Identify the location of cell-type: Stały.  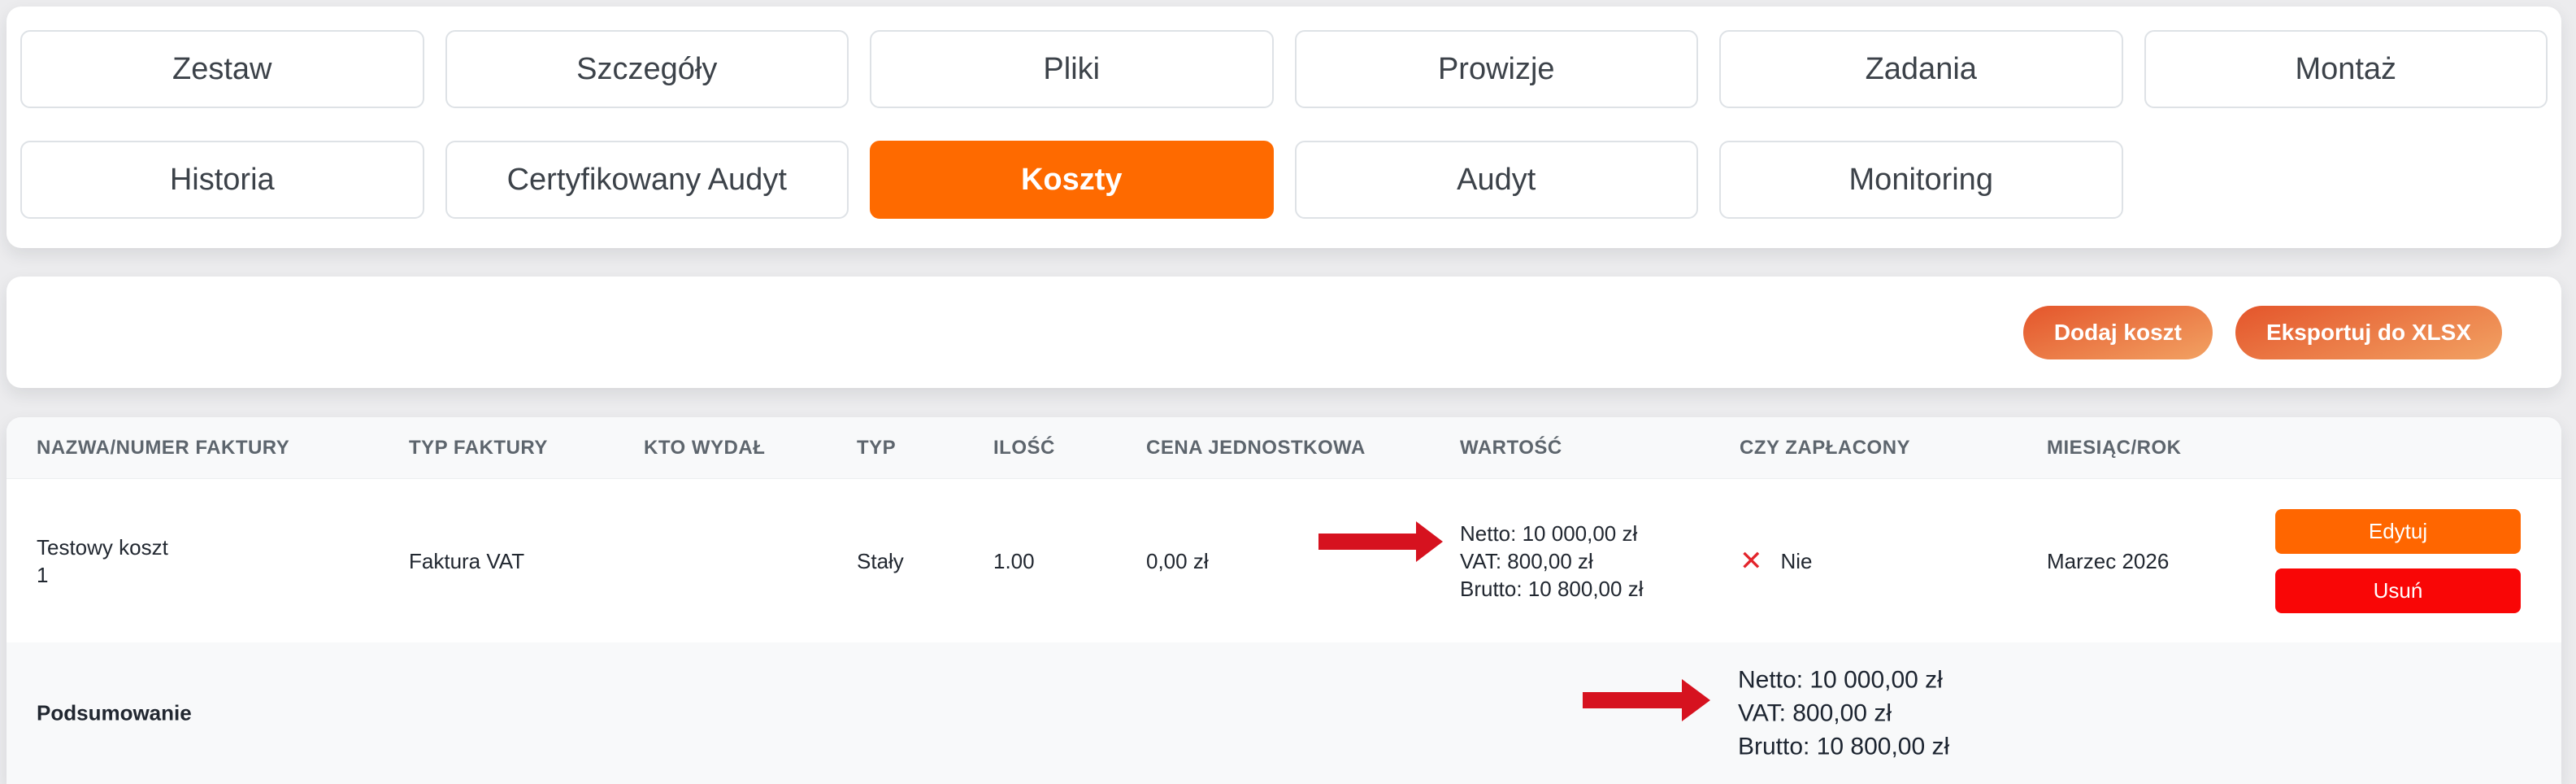
(880, 560).